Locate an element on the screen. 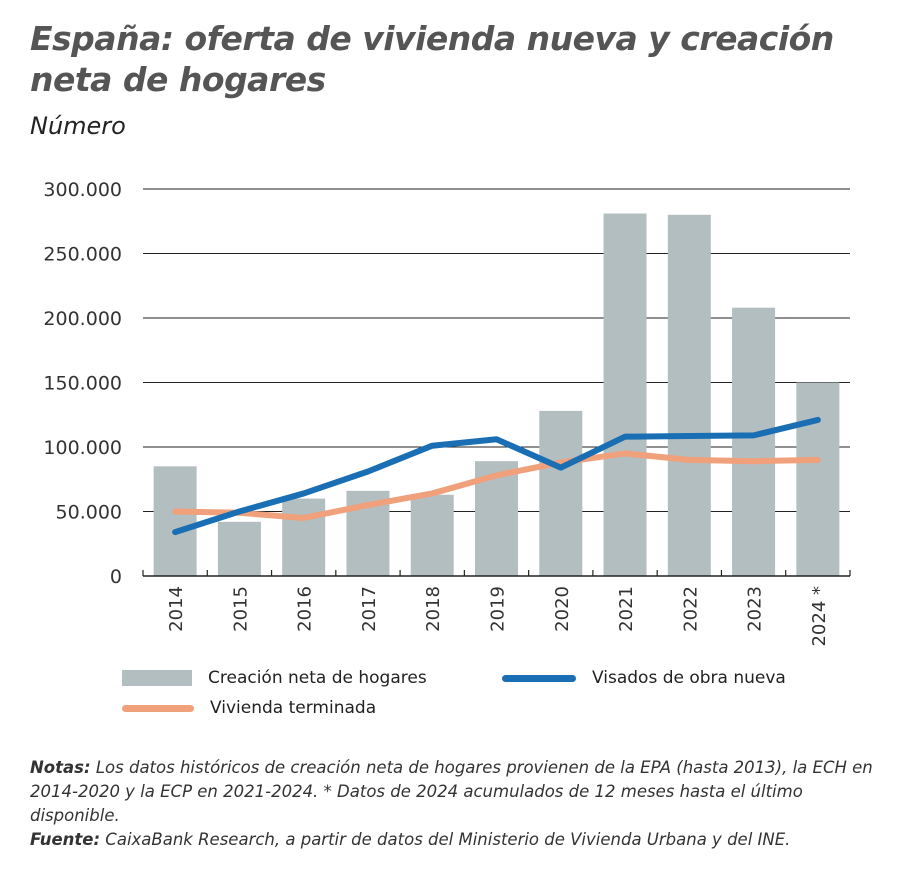 The height and width of the screenshot is (889, 900). legend-label: Creación neta de hogares is located at coordinates (317, 678).